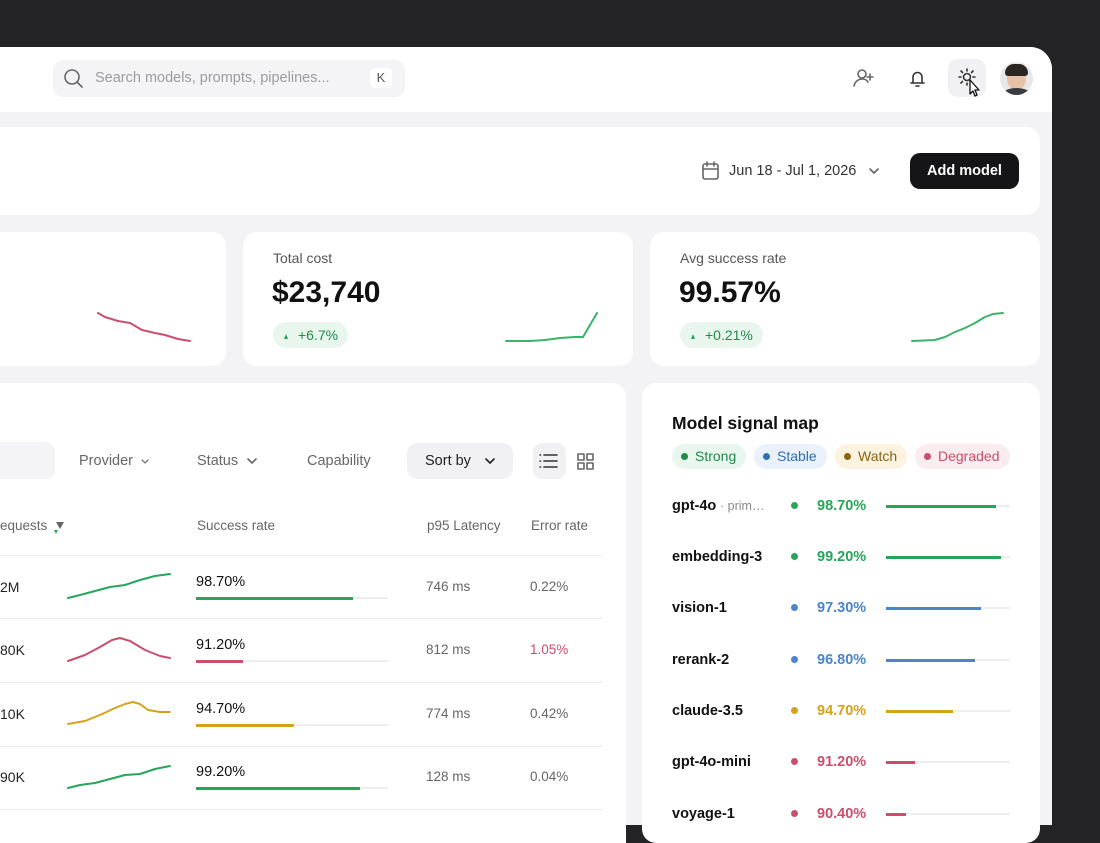 Image resolution: width=1100 pixels, height=843 pixels. Describe the element at coordinates (10, 587) in the screenshot. I see `requests: 2M` at that location.